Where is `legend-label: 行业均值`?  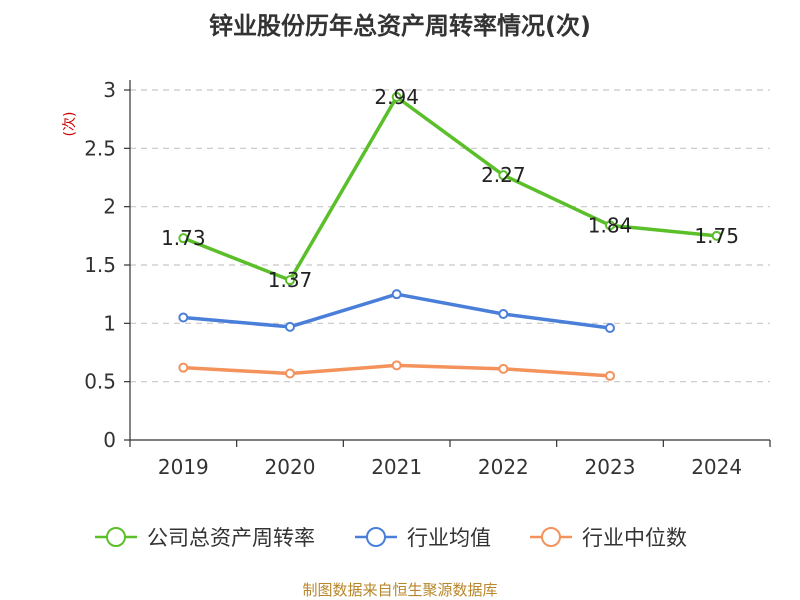 legend-label: 行业均值 is located at coordinates (449, 538).